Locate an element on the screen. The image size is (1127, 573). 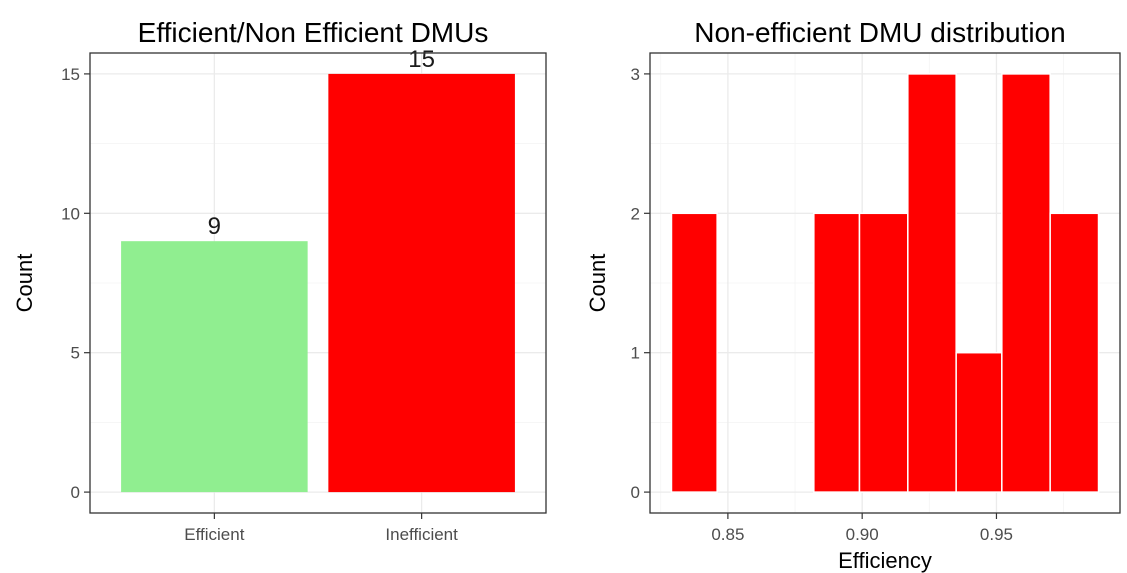
x-axis: Efficient Inefficient is located at coordinates (321, 528).